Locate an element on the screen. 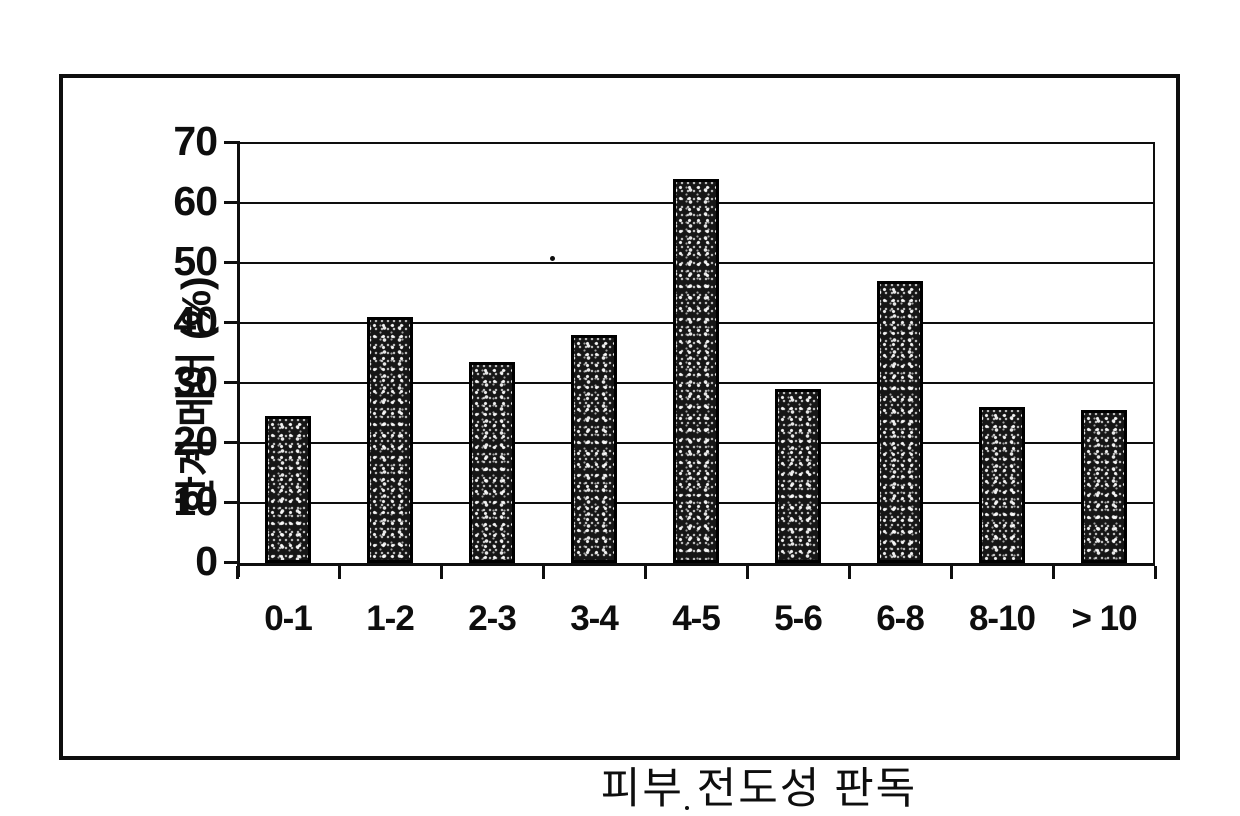  x-tick-label: 1-2 is located at coordinates (390, 618).